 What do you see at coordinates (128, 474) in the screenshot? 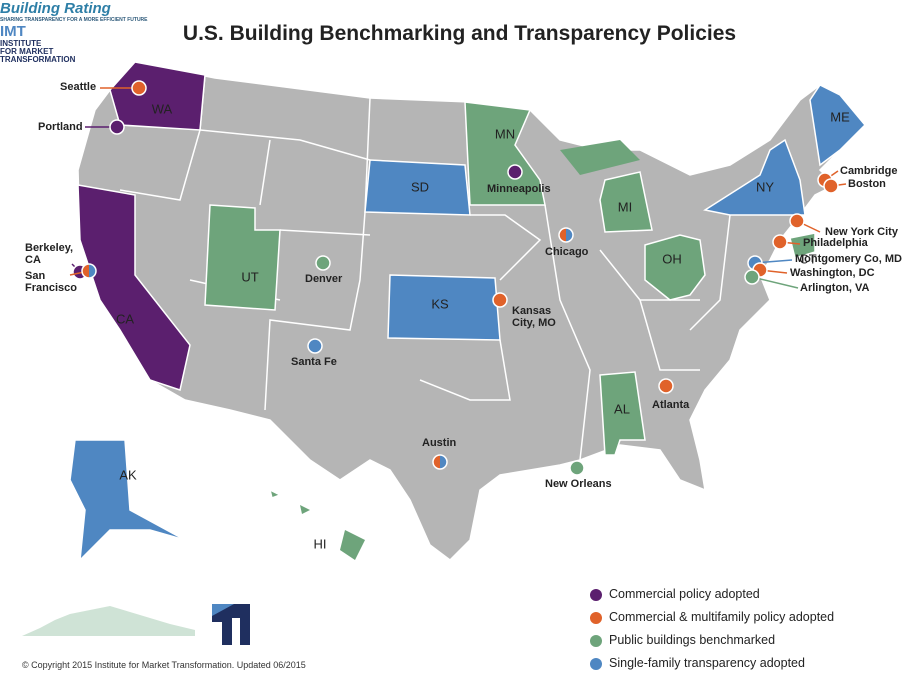
I see `state-label: AK` at bounding box center [128, 474].